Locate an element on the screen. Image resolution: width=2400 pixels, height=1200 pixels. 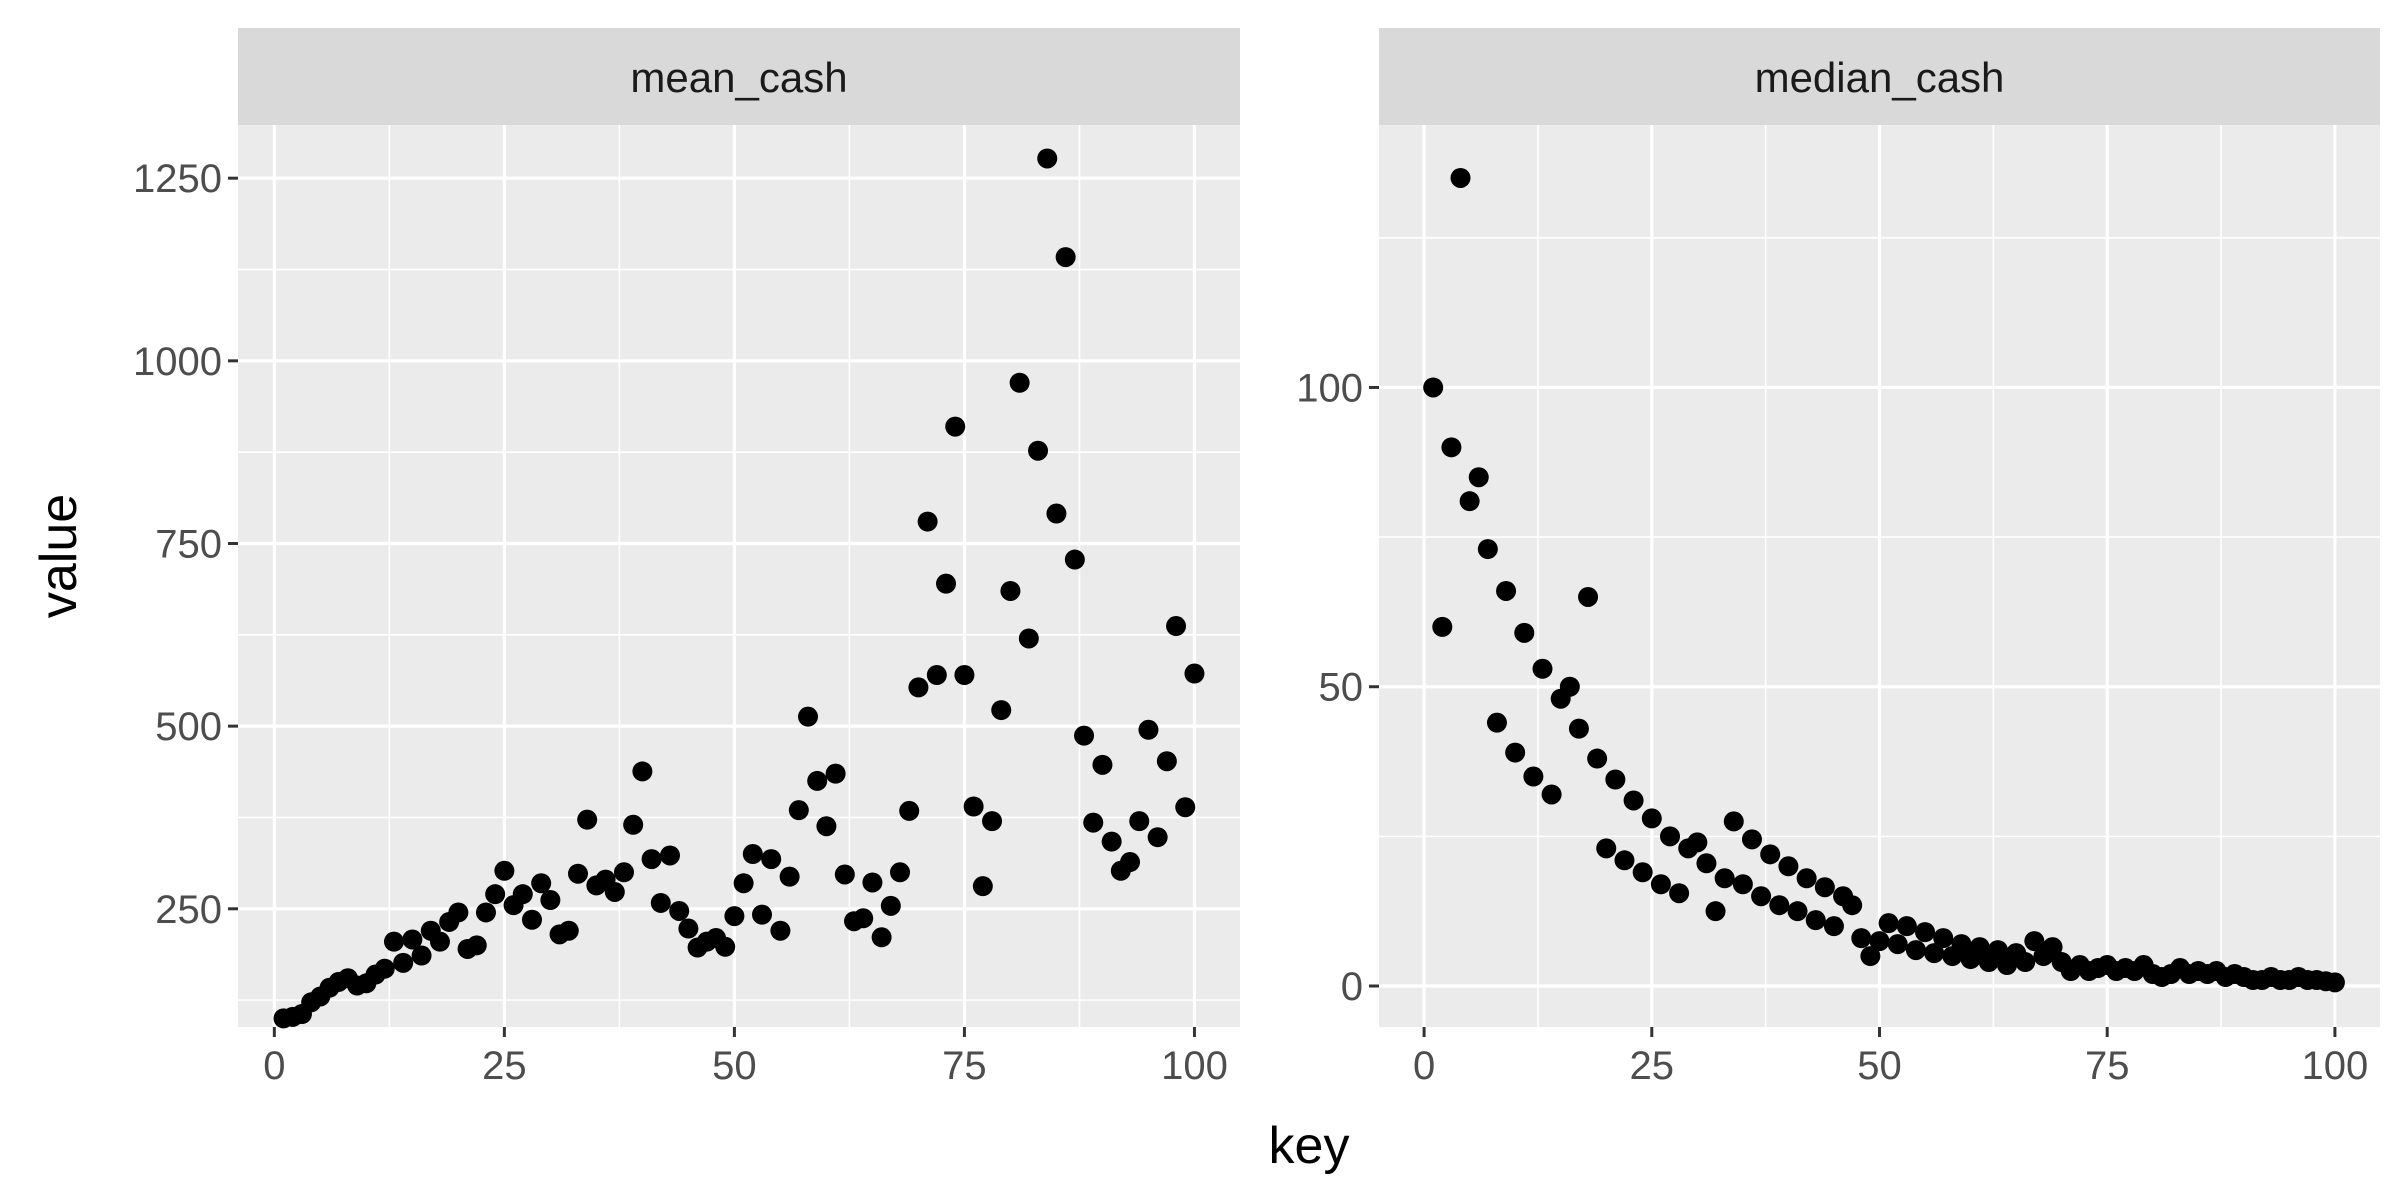
y-tick-label: 1250 is located at coordinates (177, 179).